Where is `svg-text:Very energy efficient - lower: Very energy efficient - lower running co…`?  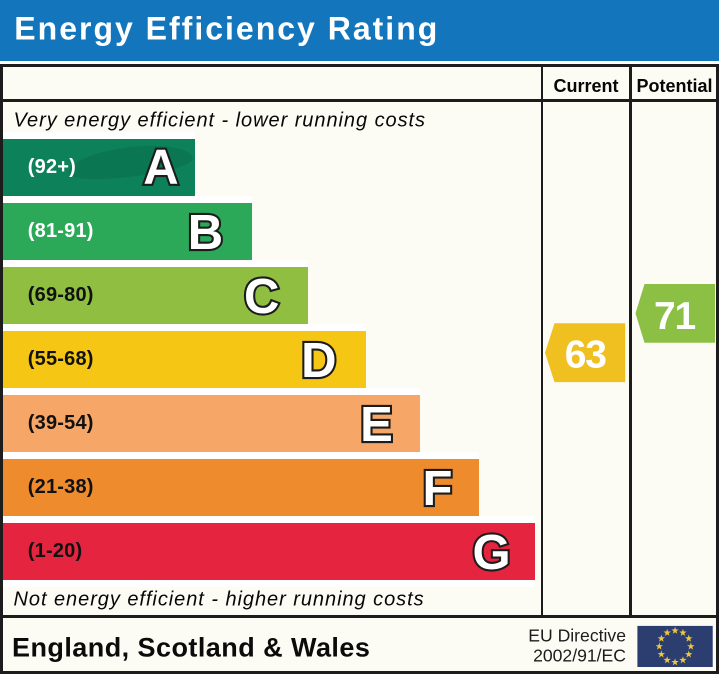 svg-text:Very energy efficient - lower: Very energy efficient - lower running co… is located at coordinates (220, 120).